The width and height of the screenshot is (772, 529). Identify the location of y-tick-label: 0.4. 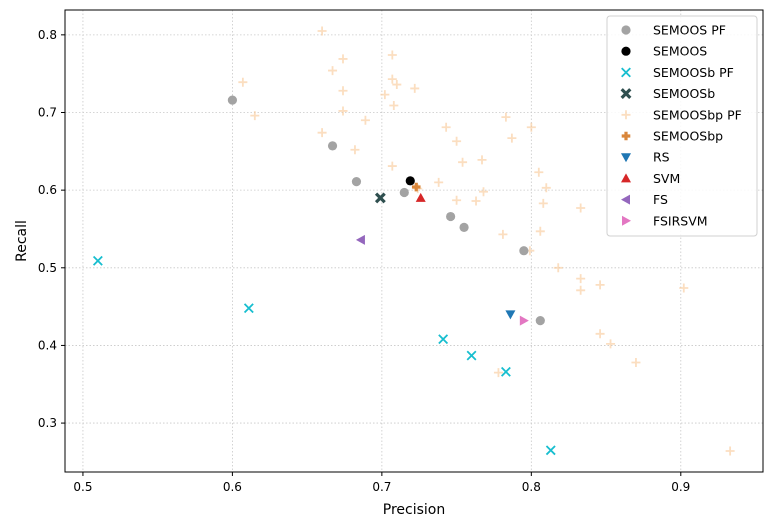
(47, 345).